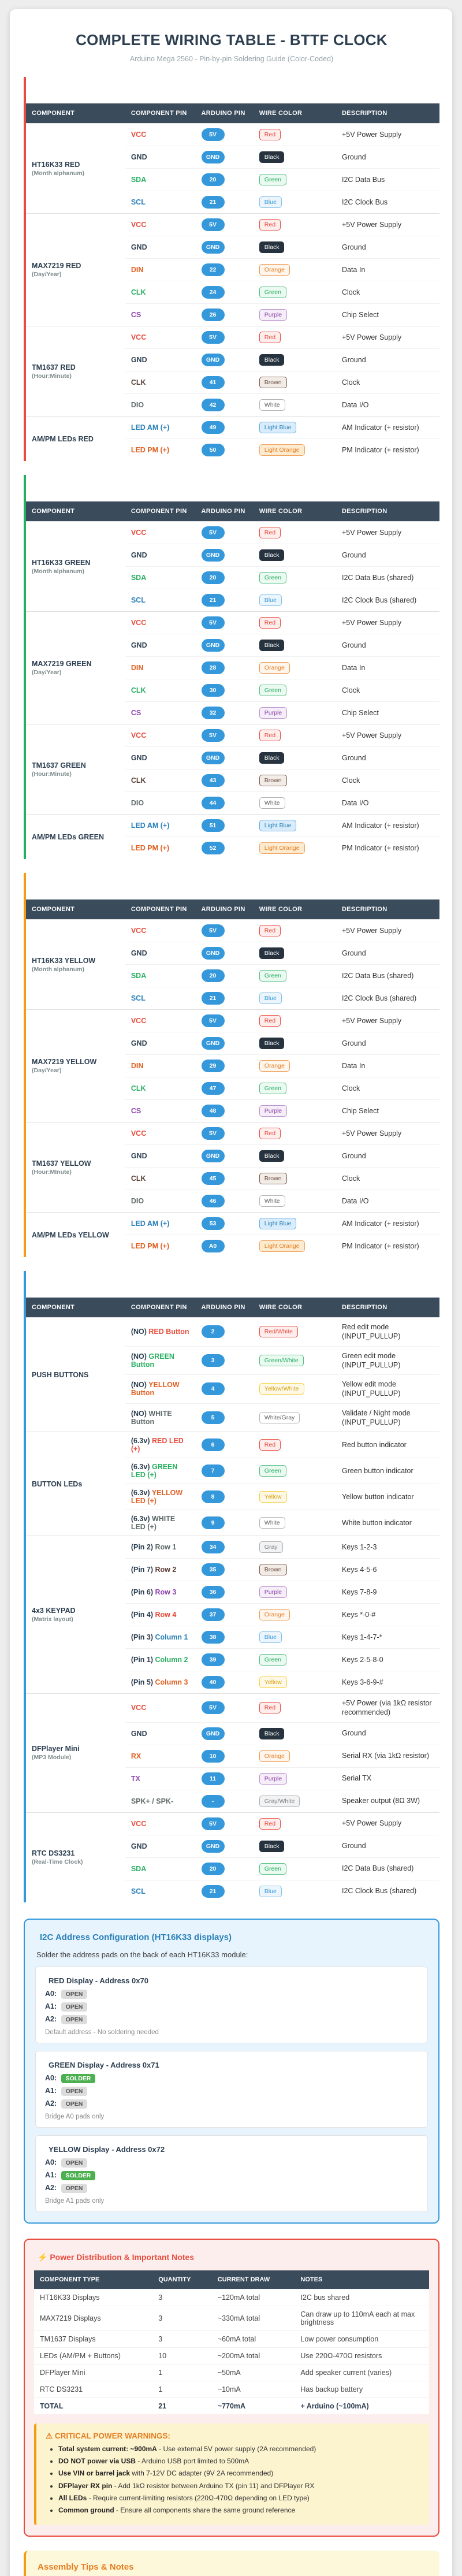 The image size is (462, 2576). Describe the element at coordinates (294, 179) in the screenshot. I see `wire-color-cell: Green` at that location.